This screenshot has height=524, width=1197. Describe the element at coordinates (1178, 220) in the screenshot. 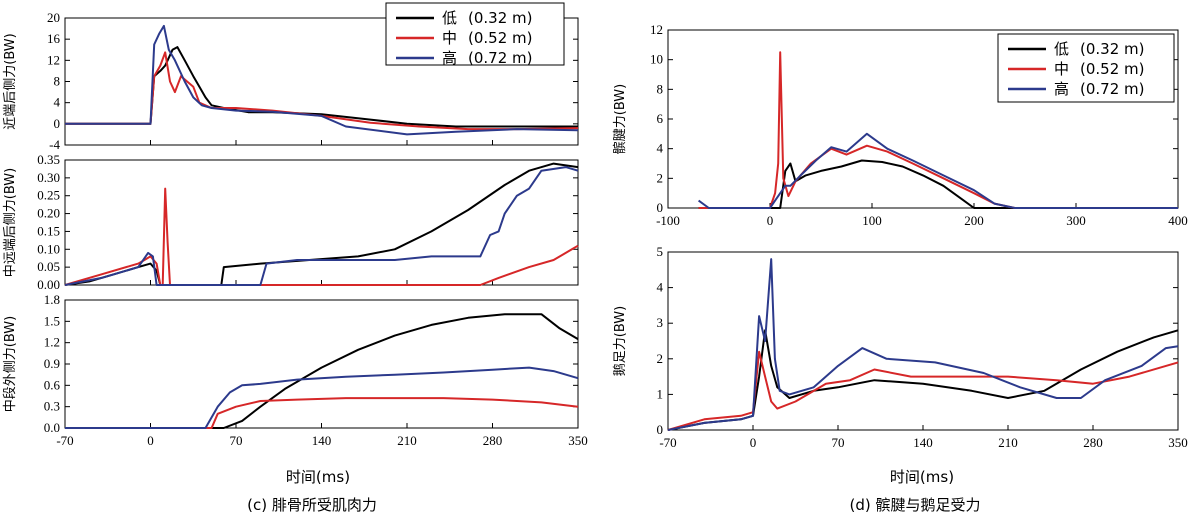

I see `x-tick-label: 400` at that location.